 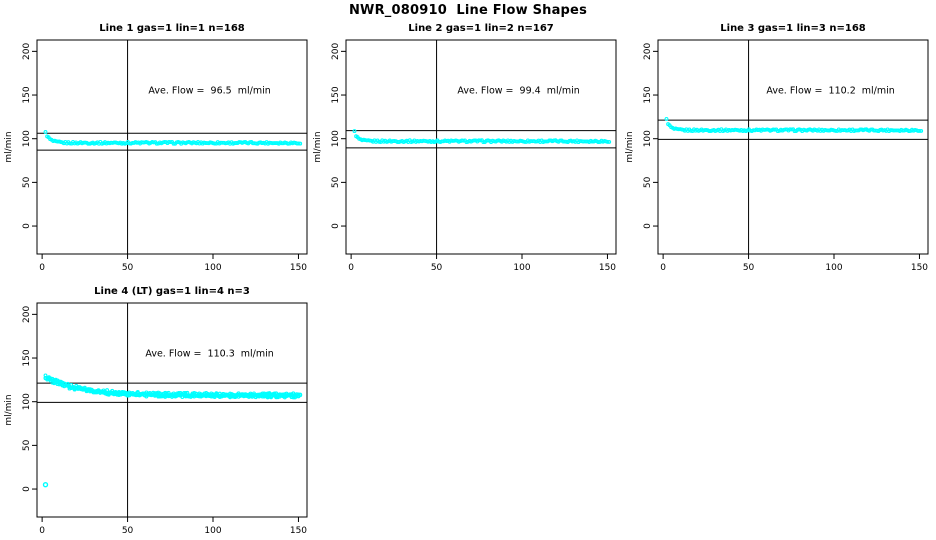 I want to click on panel-title-line-1: Line 1 gas=1 lin=1 n=168, so click(x=172, y=28).